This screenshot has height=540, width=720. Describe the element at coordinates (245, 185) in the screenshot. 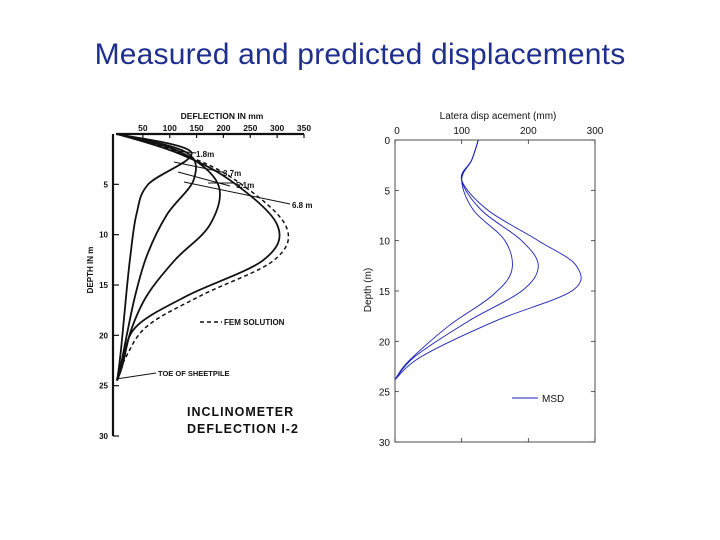

I see `annot-level-3: 5.1m` at that location.